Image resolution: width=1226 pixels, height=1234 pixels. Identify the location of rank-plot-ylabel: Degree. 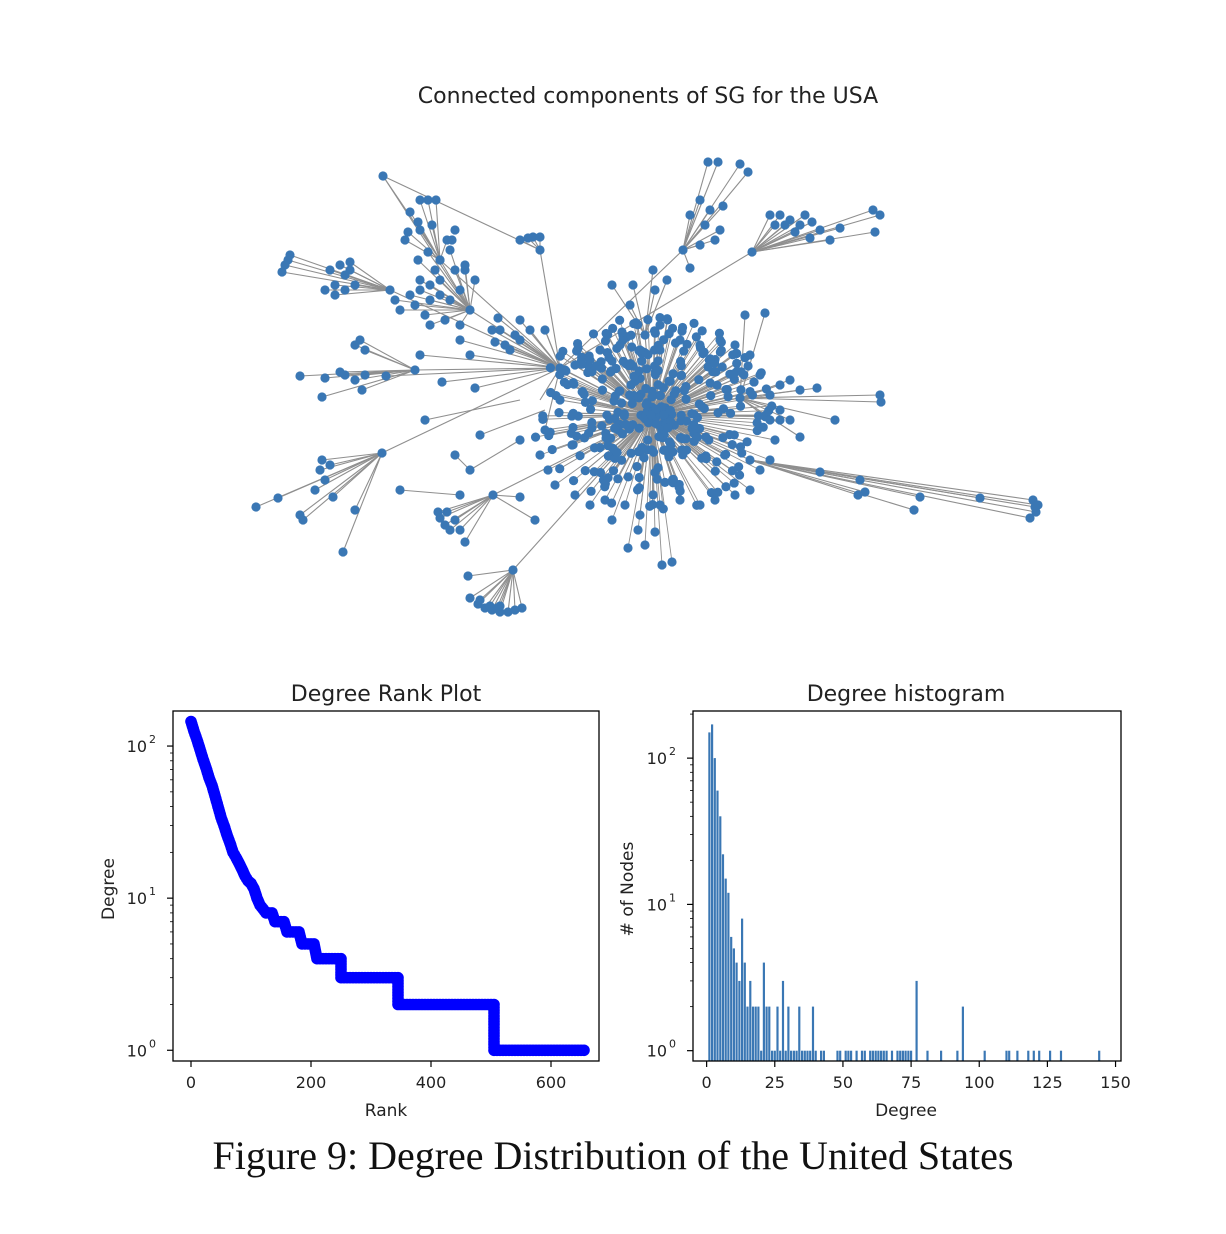
(109, 889).